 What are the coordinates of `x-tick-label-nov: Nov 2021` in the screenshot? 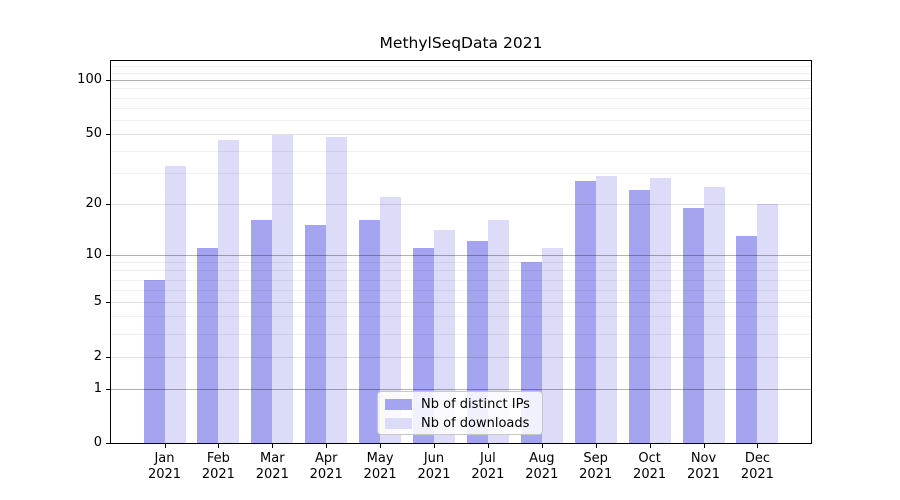 It's located at (703, 466).